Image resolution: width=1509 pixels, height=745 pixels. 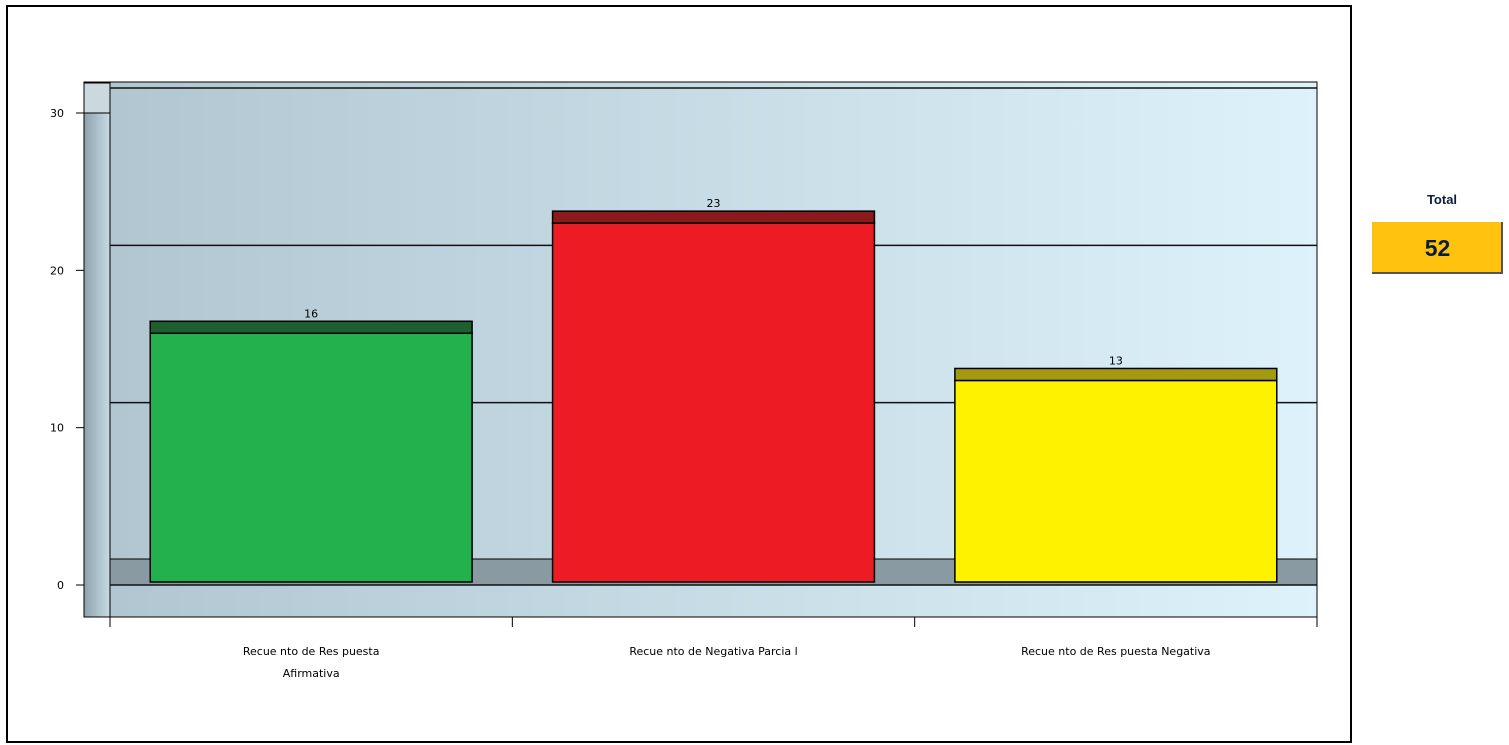 I want to click on side-wall, so click(x=97, y=349).